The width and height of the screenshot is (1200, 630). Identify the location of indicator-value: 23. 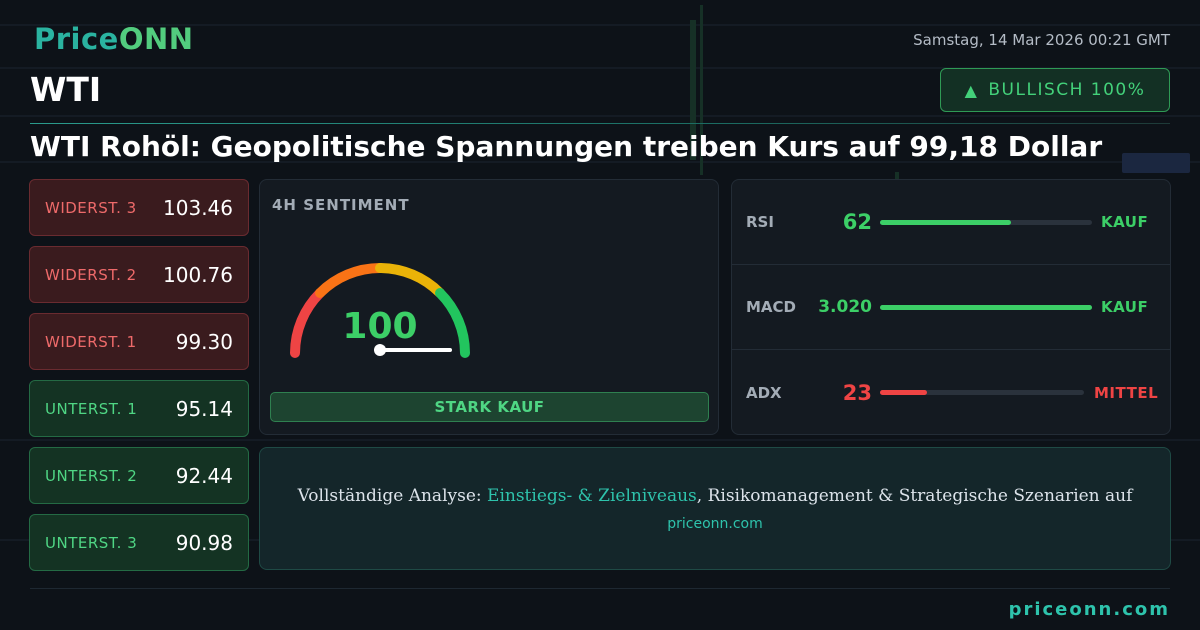
(857, 392).